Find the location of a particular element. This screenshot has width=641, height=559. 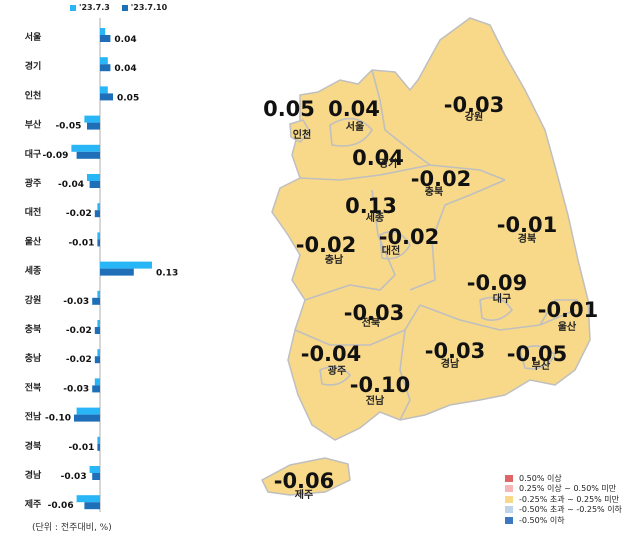

map-border-daegu is located at coordinates (496, 308).